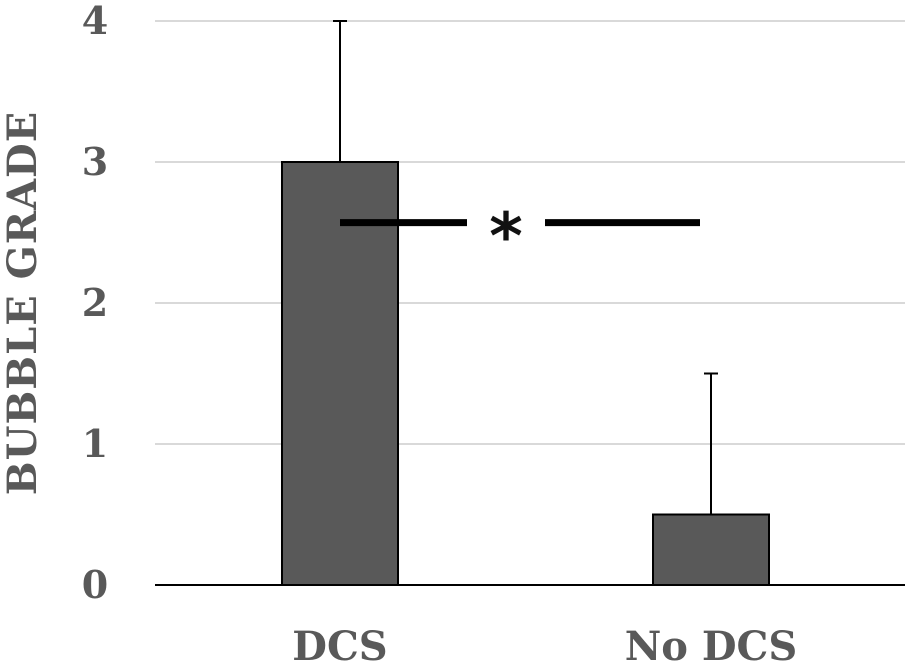 Image resolution: width=905 pixels, height=669 pixels. I want to click on category-labels: DCS No DCS, so click(544, 646).